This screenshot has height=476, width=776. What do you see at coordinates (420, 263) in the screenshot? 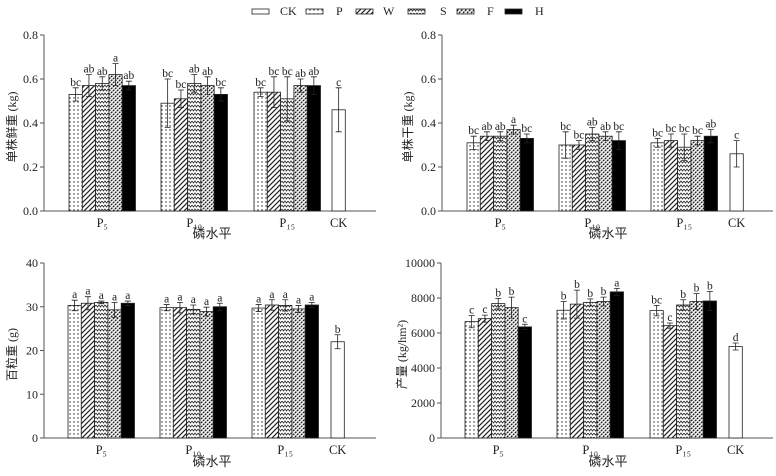
I see `y-tick-label: 10000` at bounding box center [420, 263].